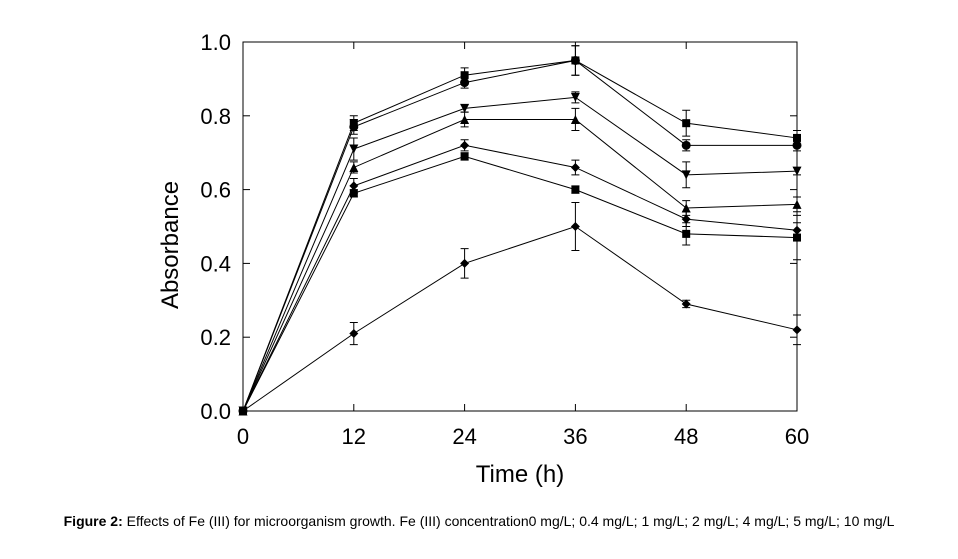  I want to click on y-tick-label: 0.4, so click(215, 263).